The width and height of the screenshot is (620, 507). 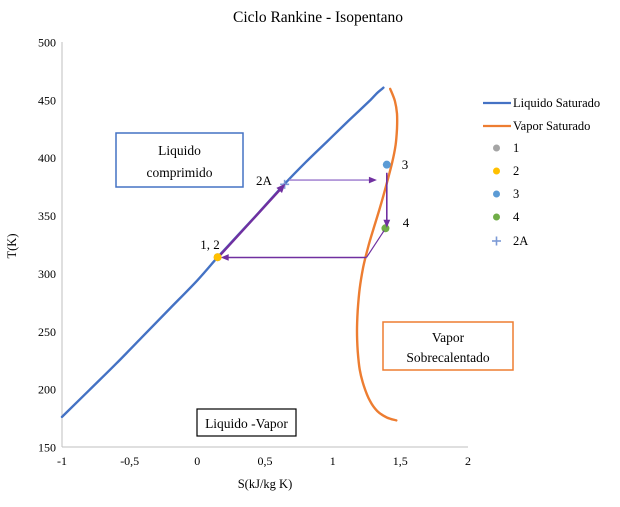 I want to click on compressed-liquid-box, so click(x=179, y=160).